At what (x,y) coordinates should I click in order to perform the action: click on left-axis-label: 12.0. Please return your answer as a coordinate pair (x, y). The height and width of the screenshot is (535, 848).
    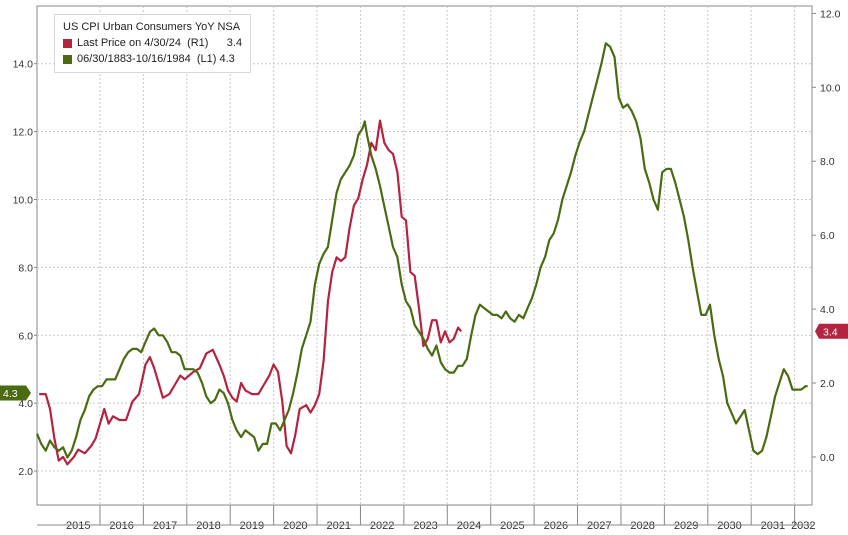
    Looking at the image, I should click on (23, 133).